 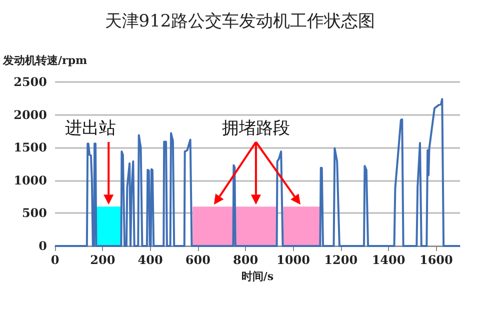 I want to click on x-tick-label: 1200, so click(x=341, y=260).